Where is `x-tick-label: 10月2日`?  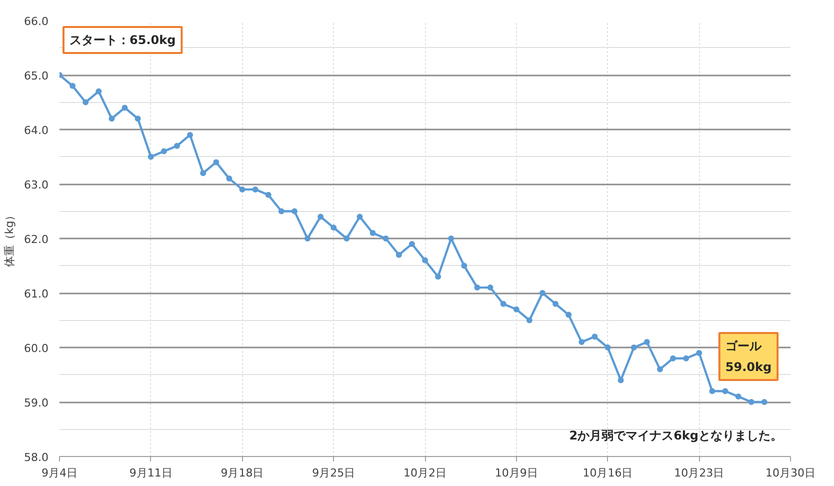 x-tick-label: 10月2日 is located at coordinates (425, 473).